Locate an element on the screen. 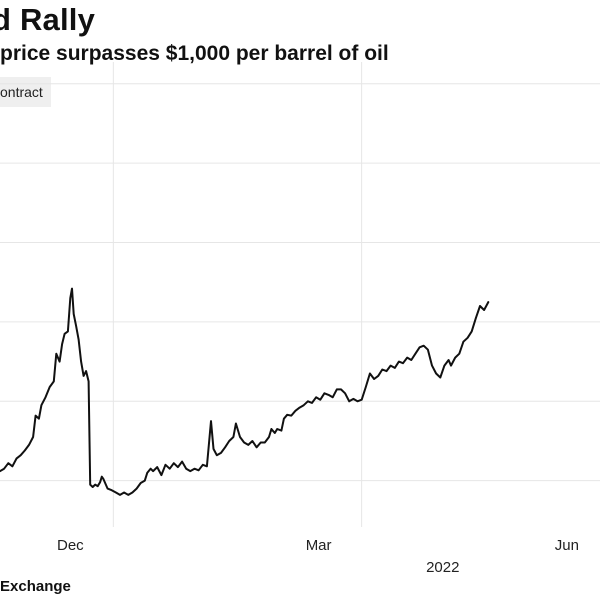  x-tick-label: Mar is located at coordinates (319, 545).